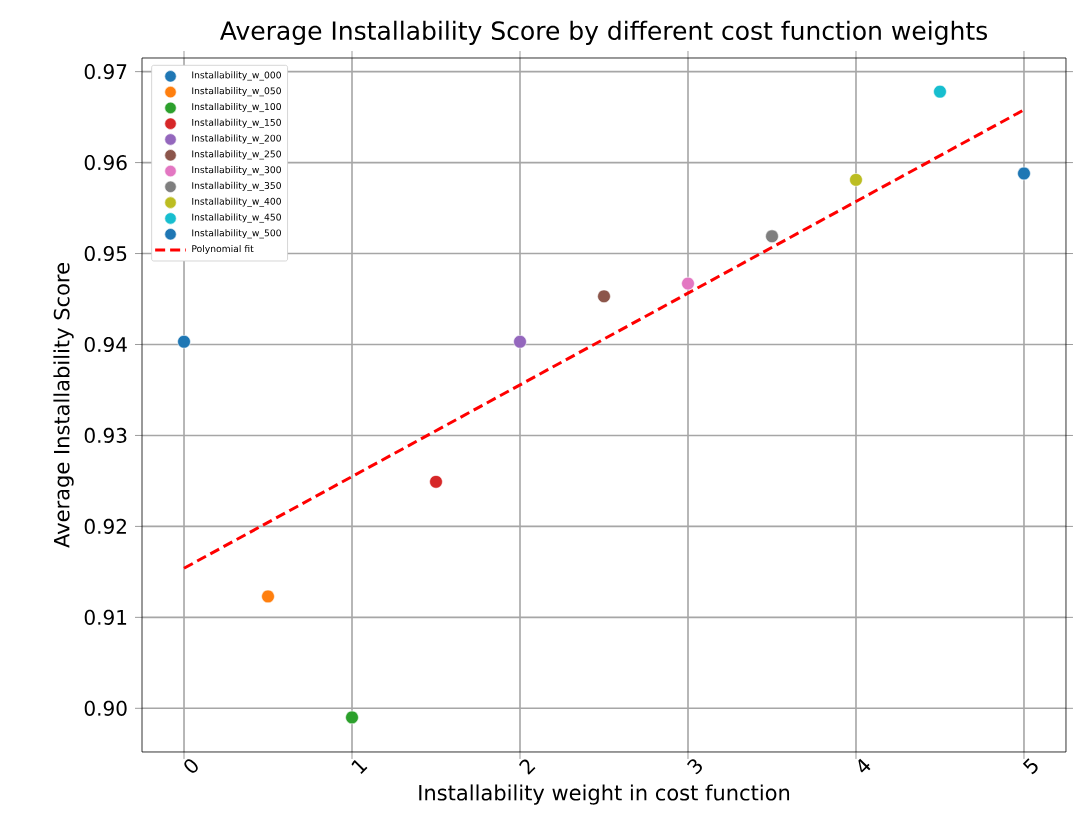  Describe the element at coordinates (359, 766) in the screenshot. I see `x-tick-label: 1` at that location.